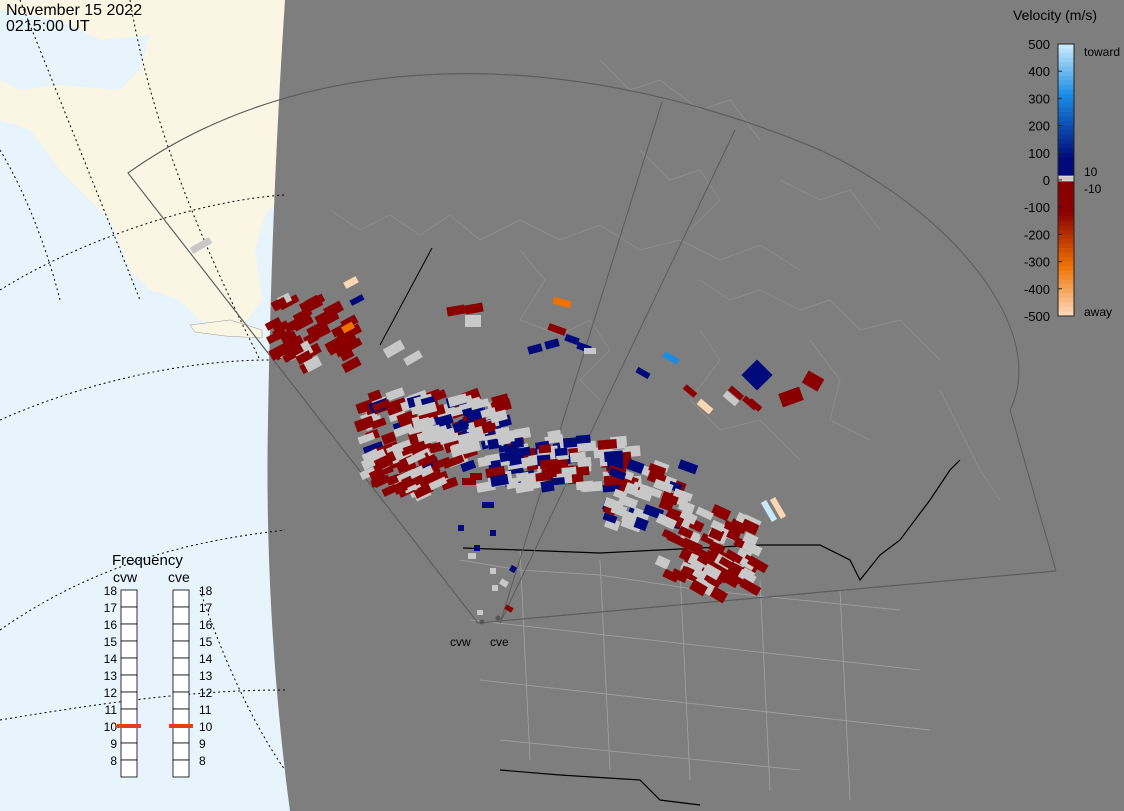 This screenshot has width=1124, height=811. What do you see at coordinates (1055, 15) in the screenshot?
I see `velocity-scale-title: Velocity (m/s)` at bounding box center [1055, 15].